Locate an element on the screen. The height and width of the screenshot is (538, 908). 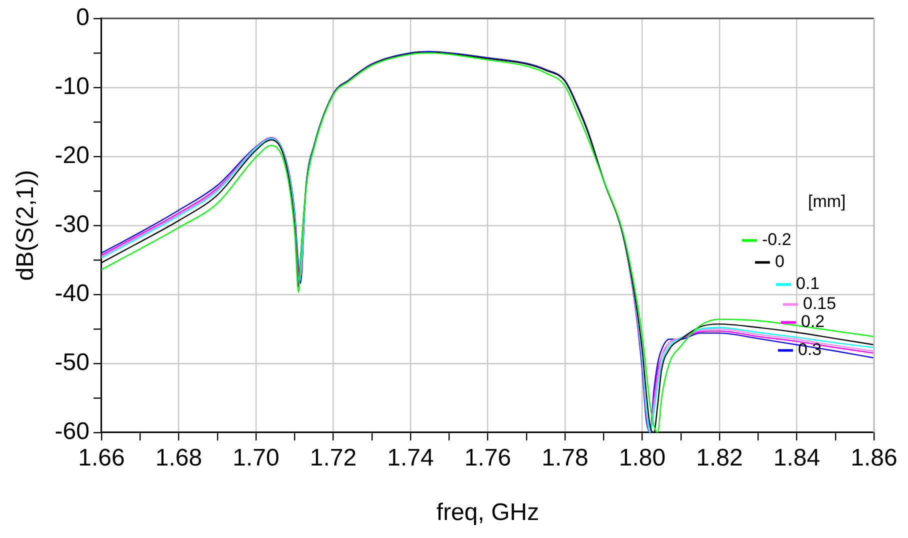
legend-label: 0.2 is located at coordinates (813, 322).